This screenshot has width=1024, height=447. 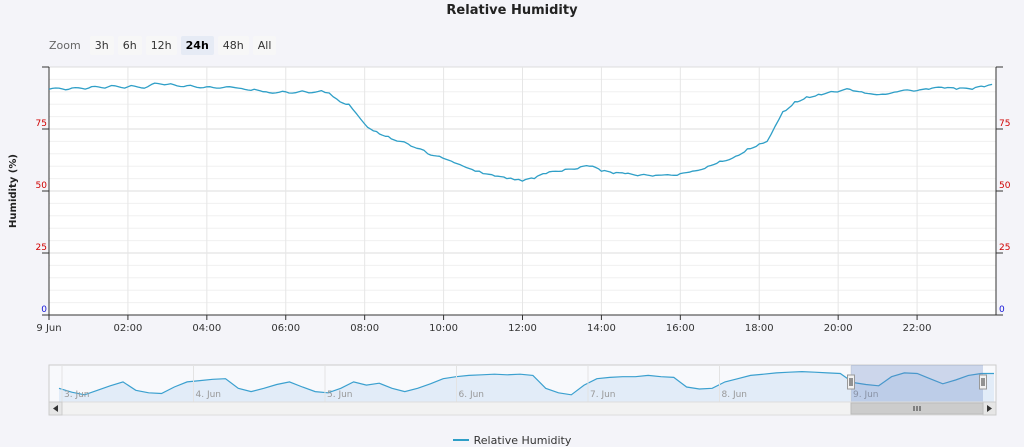 I want to click on zoom-3h-button: 3h, so click(x=101, y=45).